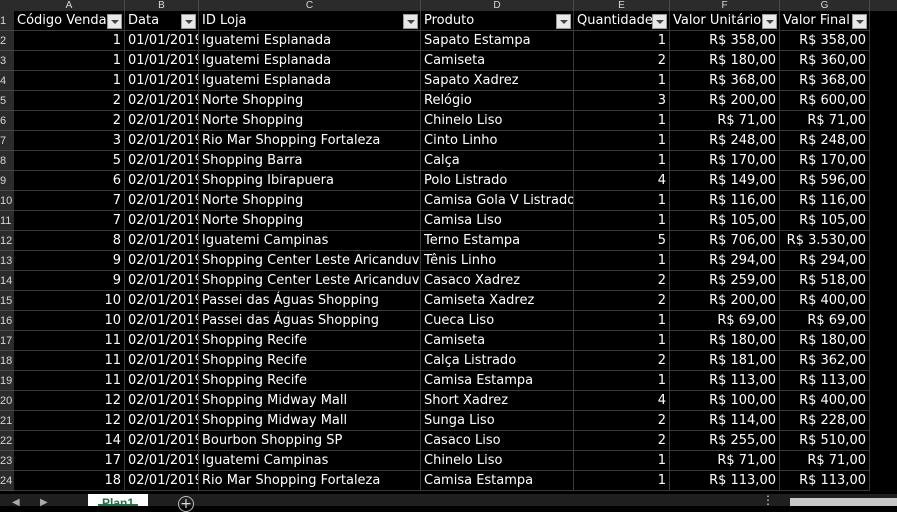 The width and height of the screenshot is (897, 512). What do you see at coordinates (497, 361) in the screenshot?
I see `table-cell: Calça Listrado` at bounding box center [497, 361].